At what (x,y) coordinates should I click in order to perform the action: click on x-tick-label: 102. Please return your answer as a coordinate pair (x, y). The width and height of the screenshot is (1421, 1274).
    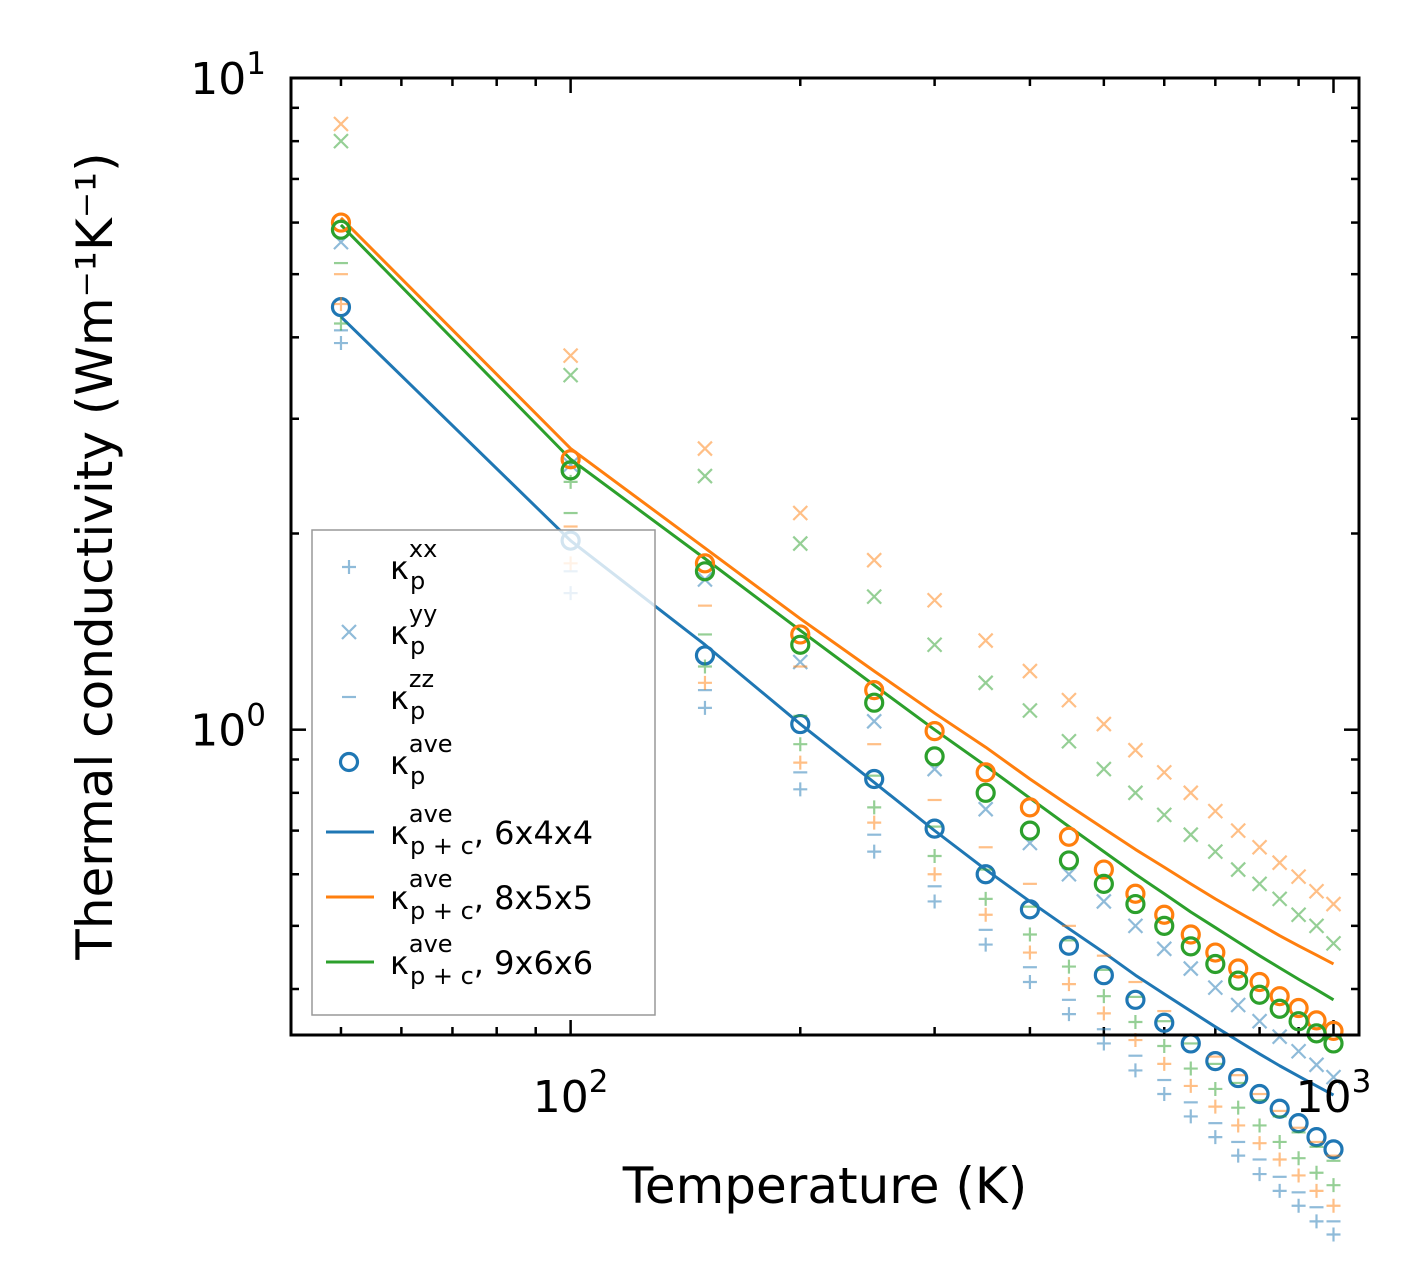
    Looking at the image, I should click on (571, 1093).